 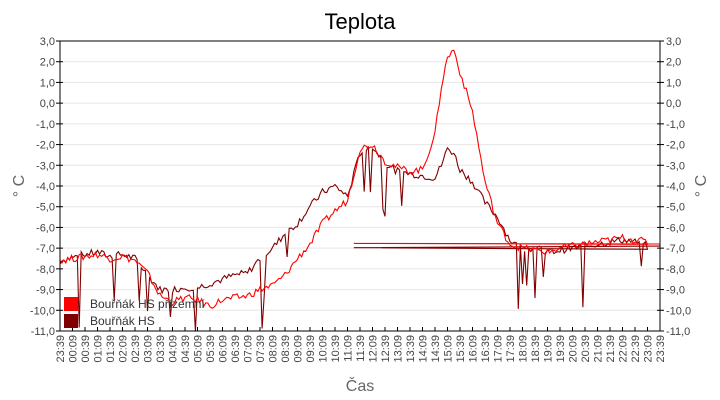 I want to click on y-tick-label-right: -5,0, so click(x=675, y=208).